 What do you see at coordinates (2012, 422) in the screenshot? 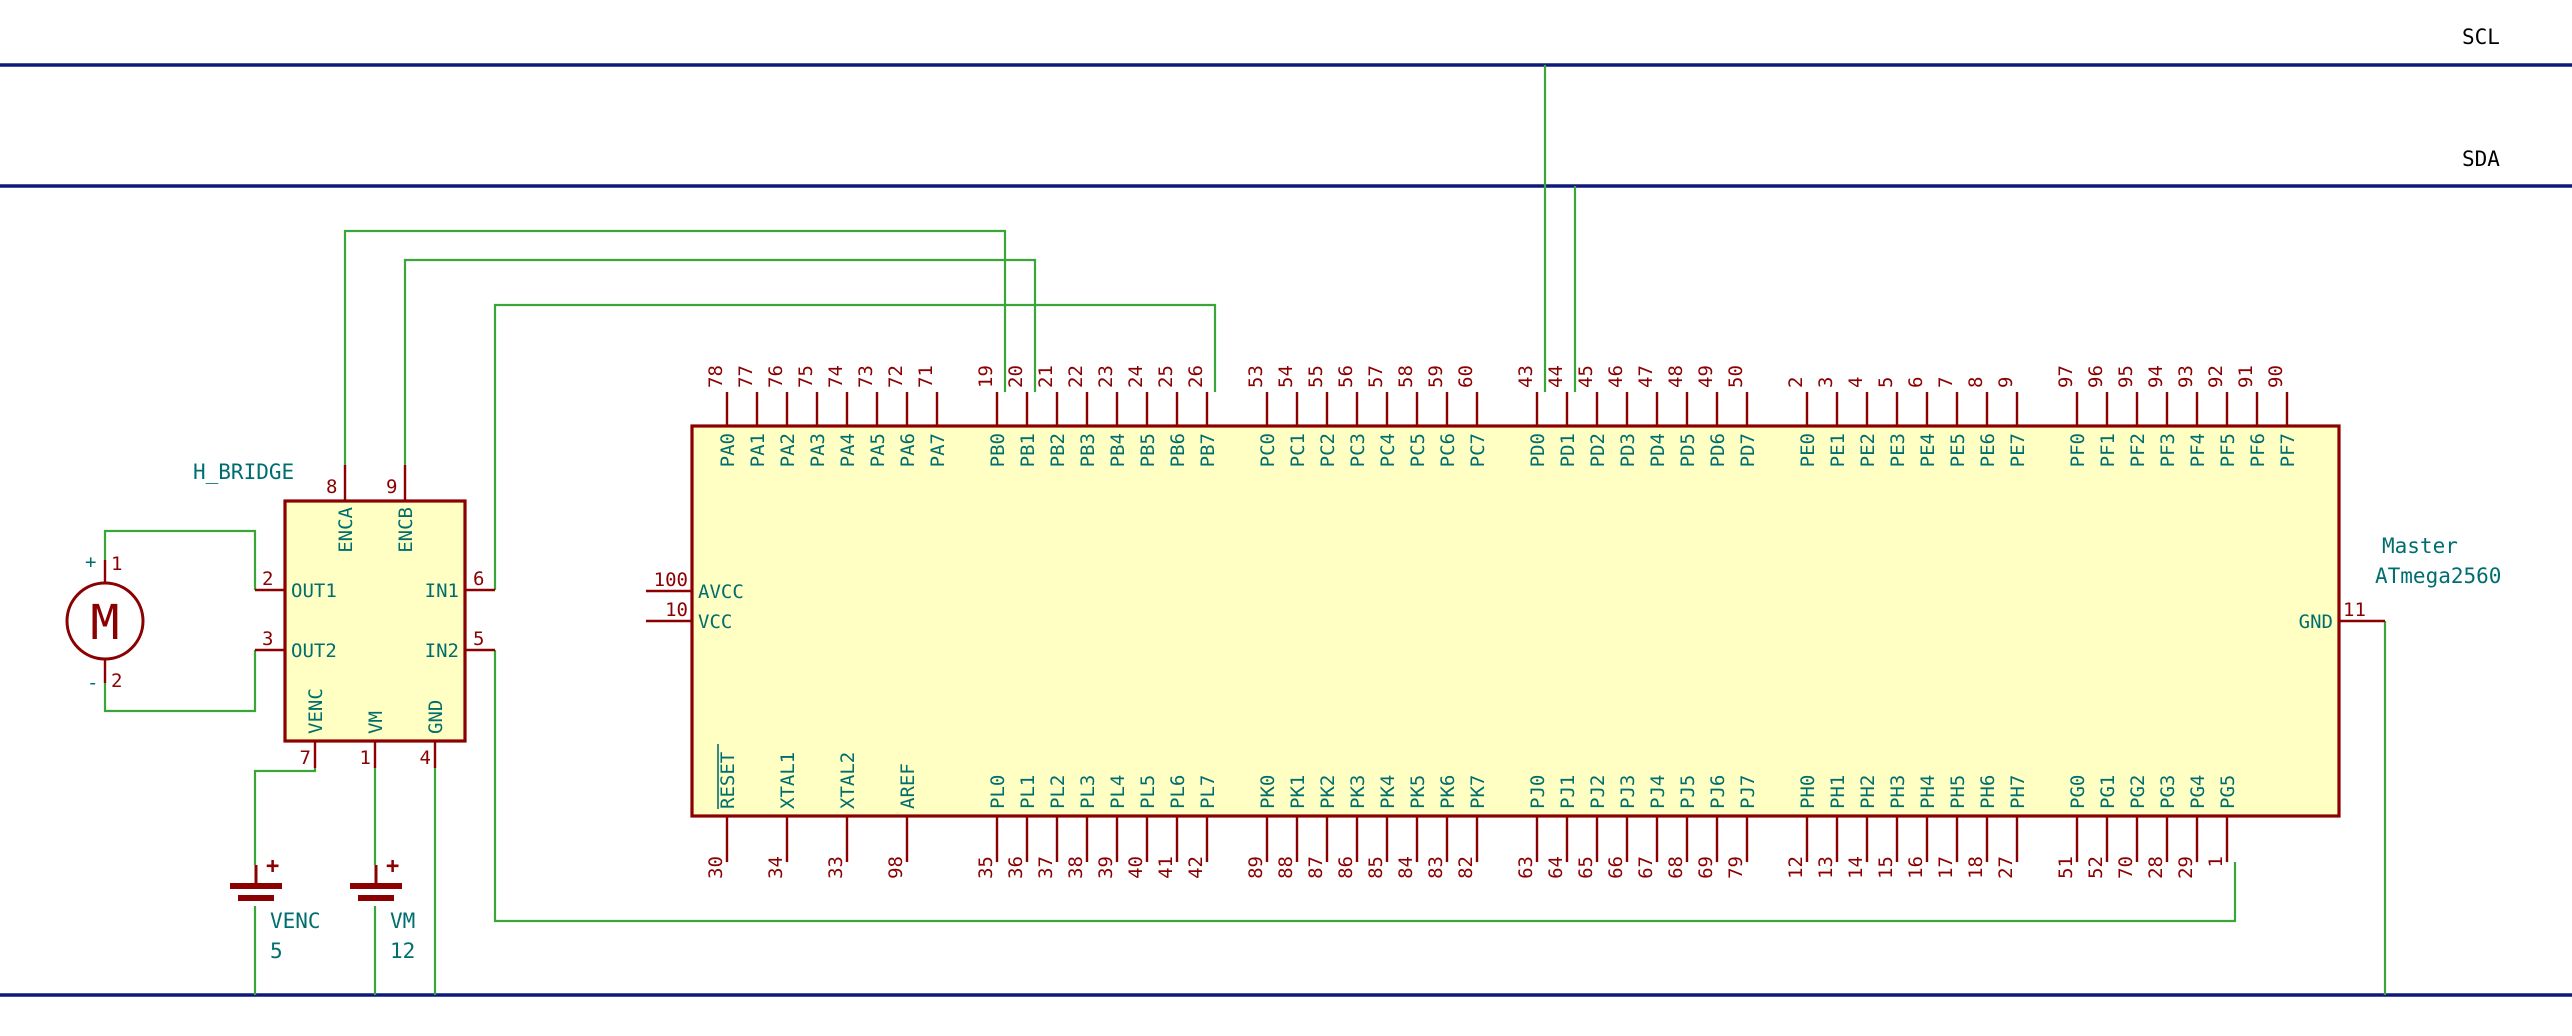
I see `mcu-pin-pe7: 9 PE7` at bounding box center [2012, 422].